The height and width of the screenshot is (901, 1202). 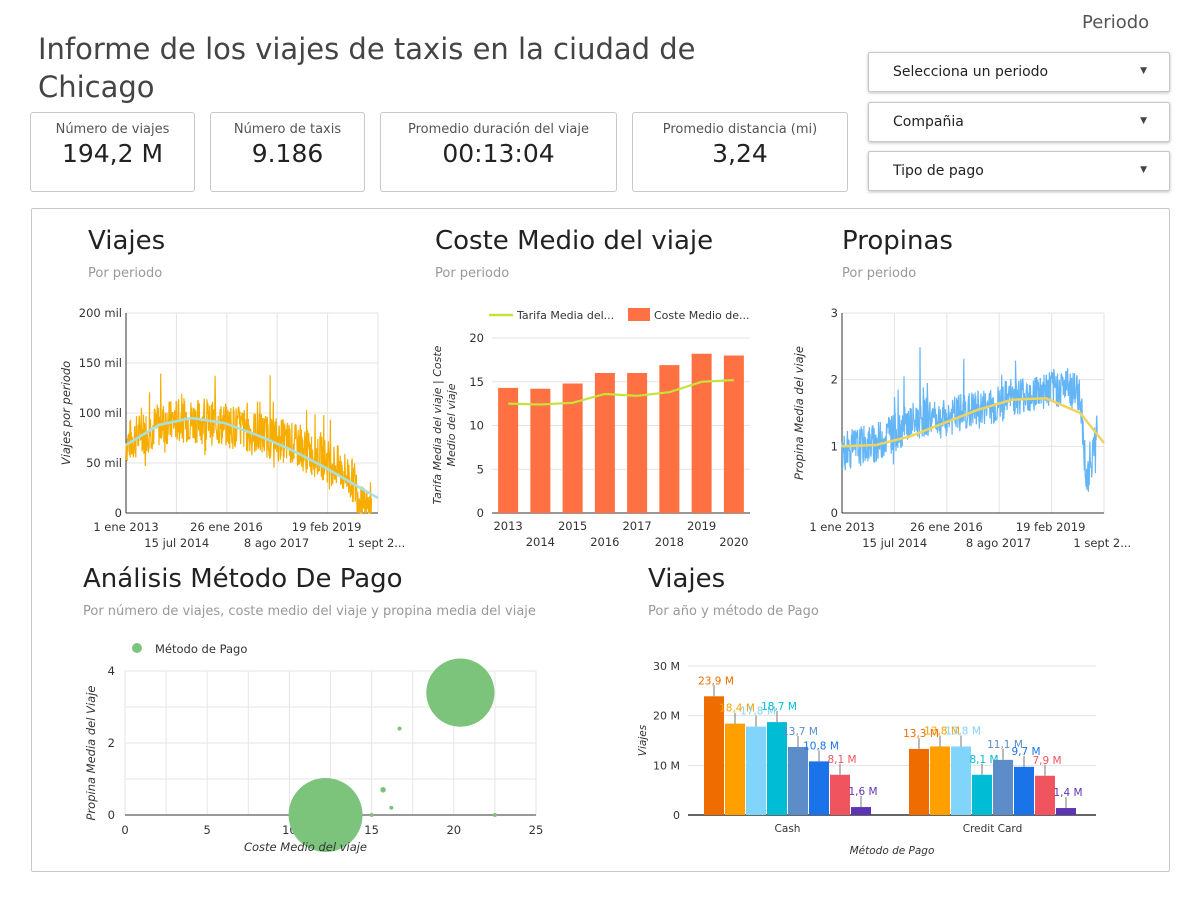 I want to click on y-tick-label: 10 M, so click(x=666, y=765).